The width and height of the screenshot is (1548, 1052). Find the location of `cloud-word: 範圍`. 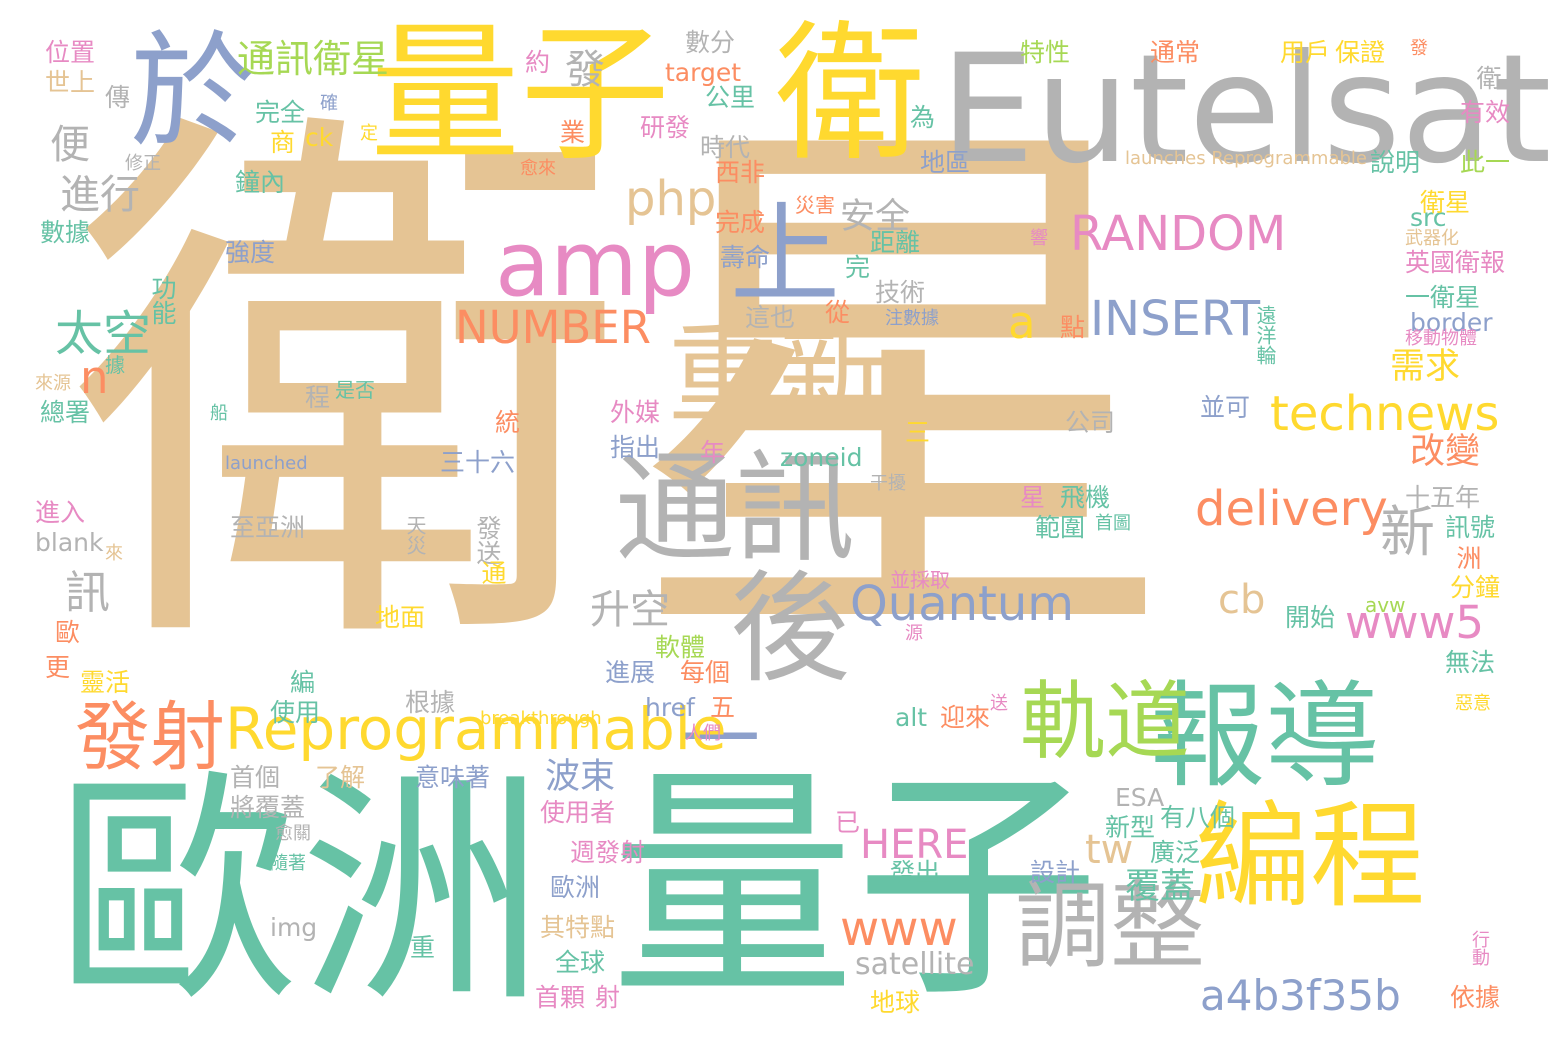

cloud-word: 範圍 is located at coordinates (1060, 527).